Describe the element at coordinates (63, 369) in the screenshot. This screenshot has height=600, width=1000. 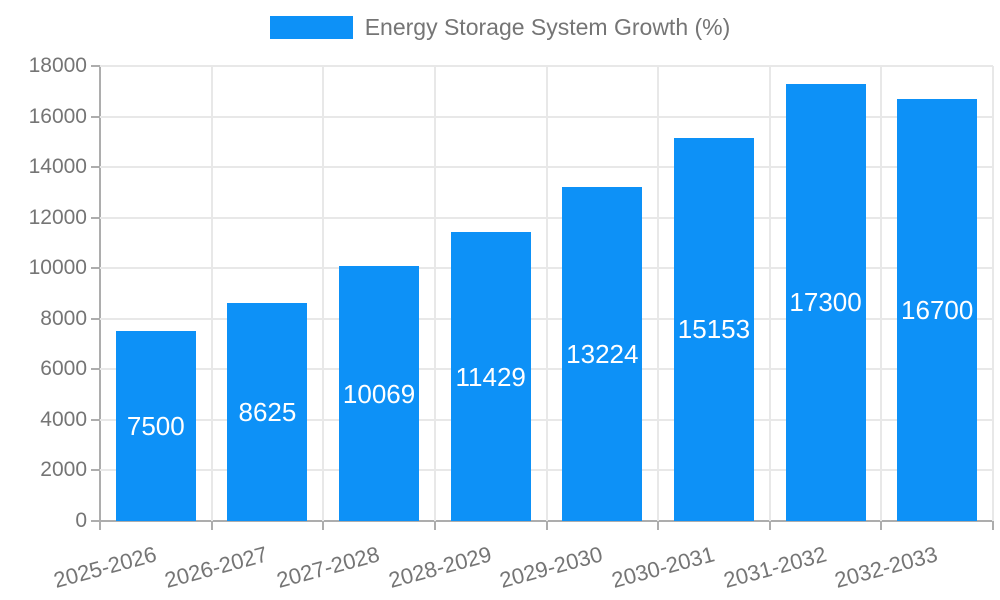
I see `y-tick-label: 6000` at that location.